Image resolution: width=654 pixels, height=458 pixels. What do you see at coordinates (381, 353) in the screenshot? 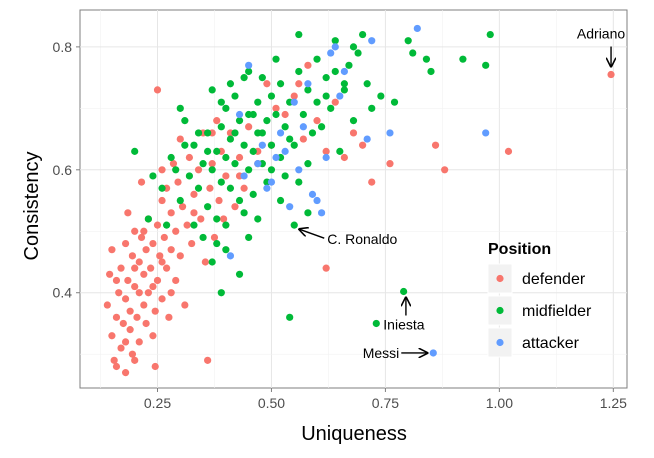
I see `annotation-label: Messi` at bounding box center [381, 353].